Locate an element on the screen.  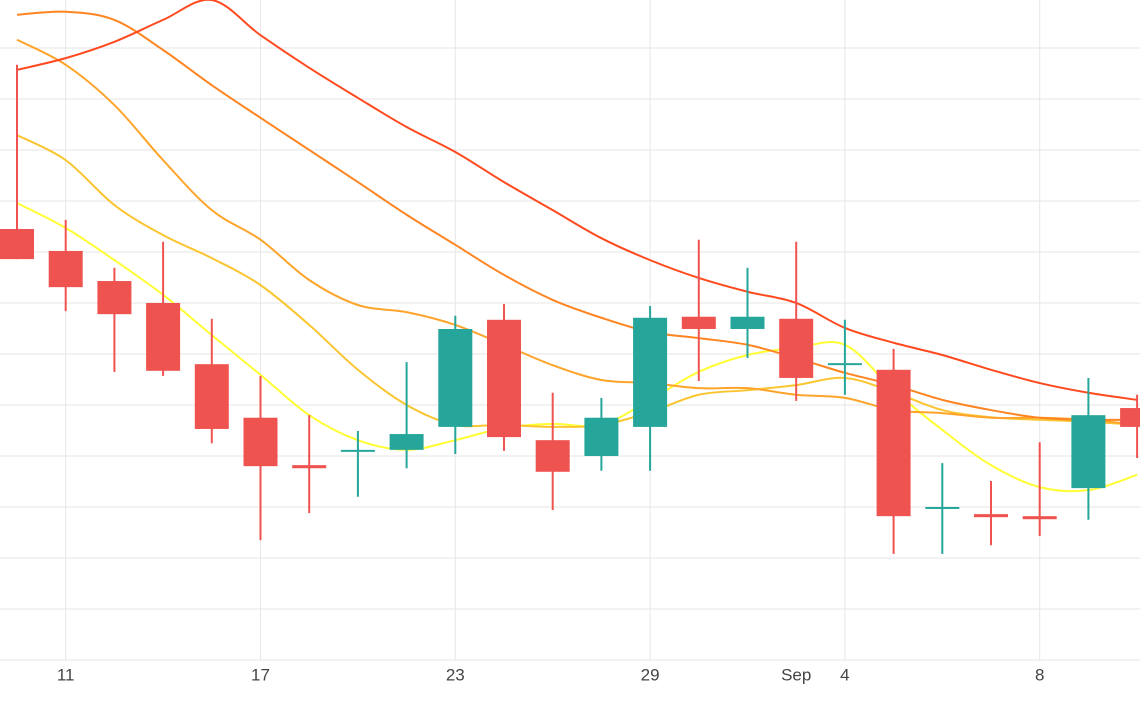
x-tick-label: Sep is located at coordinates (796, 674).